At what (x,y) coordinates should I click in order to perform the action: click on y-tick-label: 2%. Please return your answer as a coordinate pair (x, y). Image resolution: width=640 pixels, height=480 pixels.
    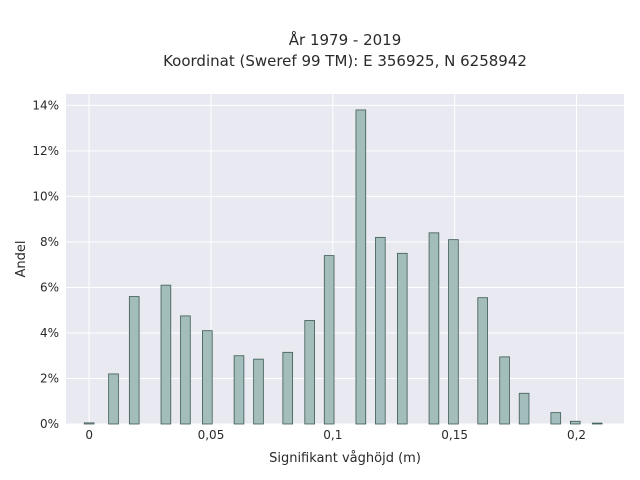
    Looking at the image, I should click on (49, 378).